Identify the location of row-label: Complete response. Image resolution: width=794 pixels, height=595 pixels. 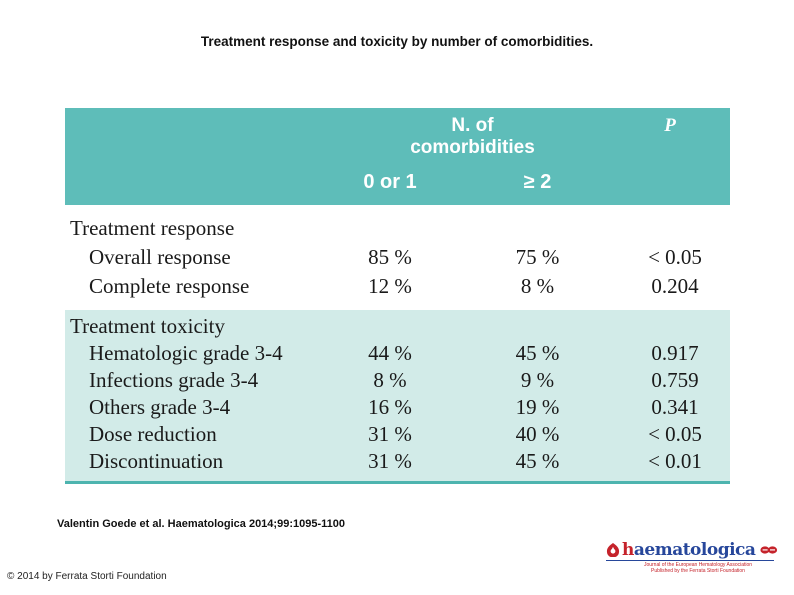
(169, 286).